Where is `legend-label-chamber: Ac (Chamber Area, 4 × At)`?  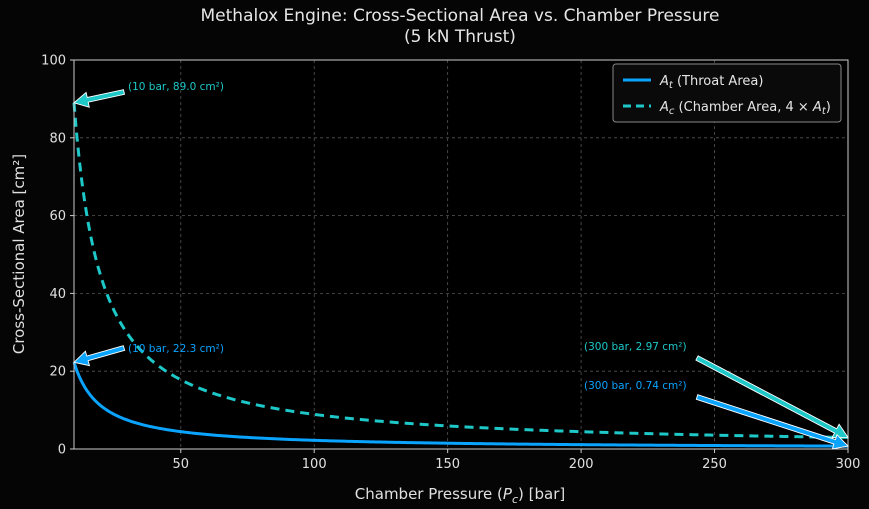 legend-label-chamber: Ac (Chamber Area, 4 × At) is located at coordinates (745, 108).